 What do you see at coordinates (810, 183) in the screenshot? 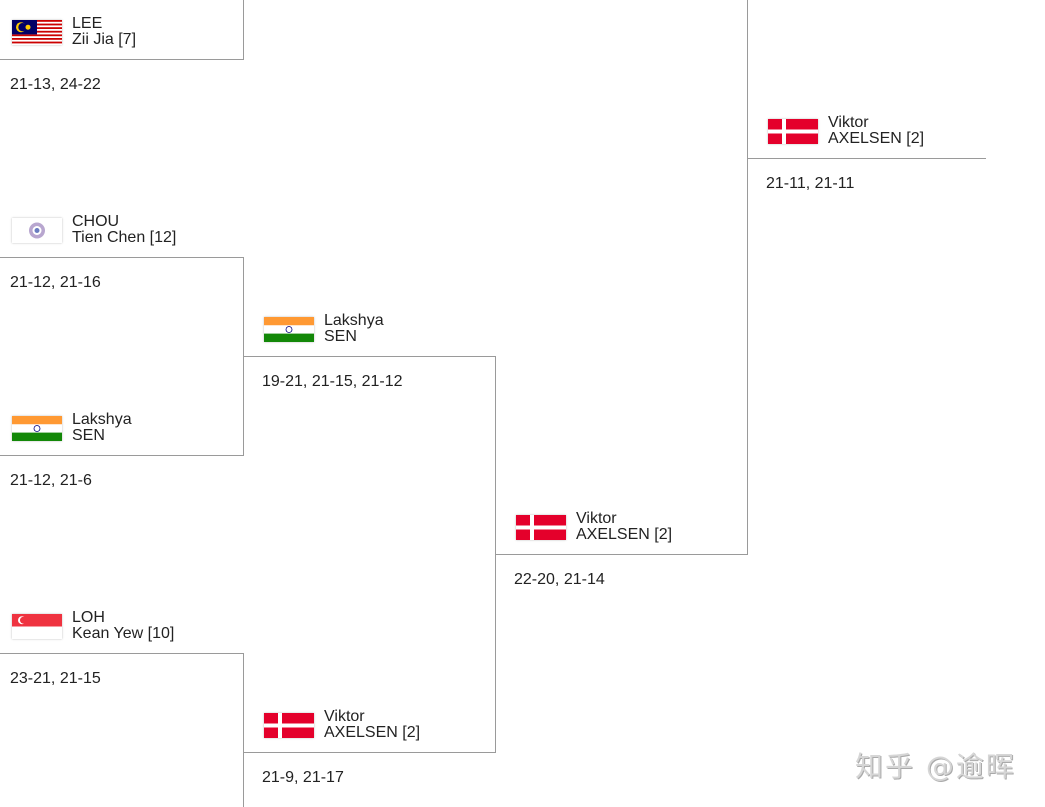
I see `match-score: 21-11, 21-11` at bounding box center [810, 183].